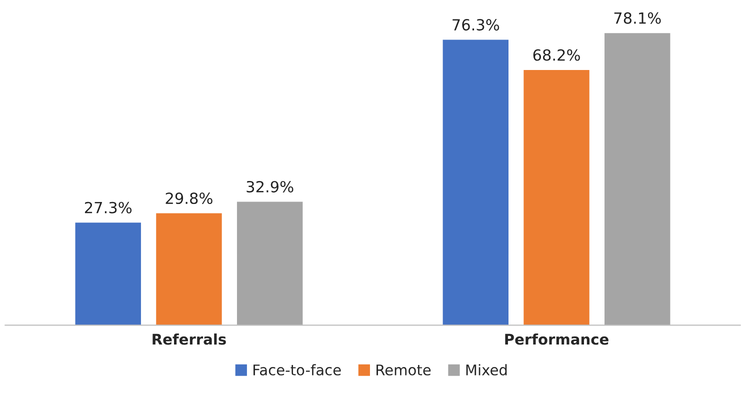 This screenshot has width=744, height=397. What do you see at coordinates (556, 55) in the screenshot?
I see `data-label: 68.2%` at bounding box center [556, 55].